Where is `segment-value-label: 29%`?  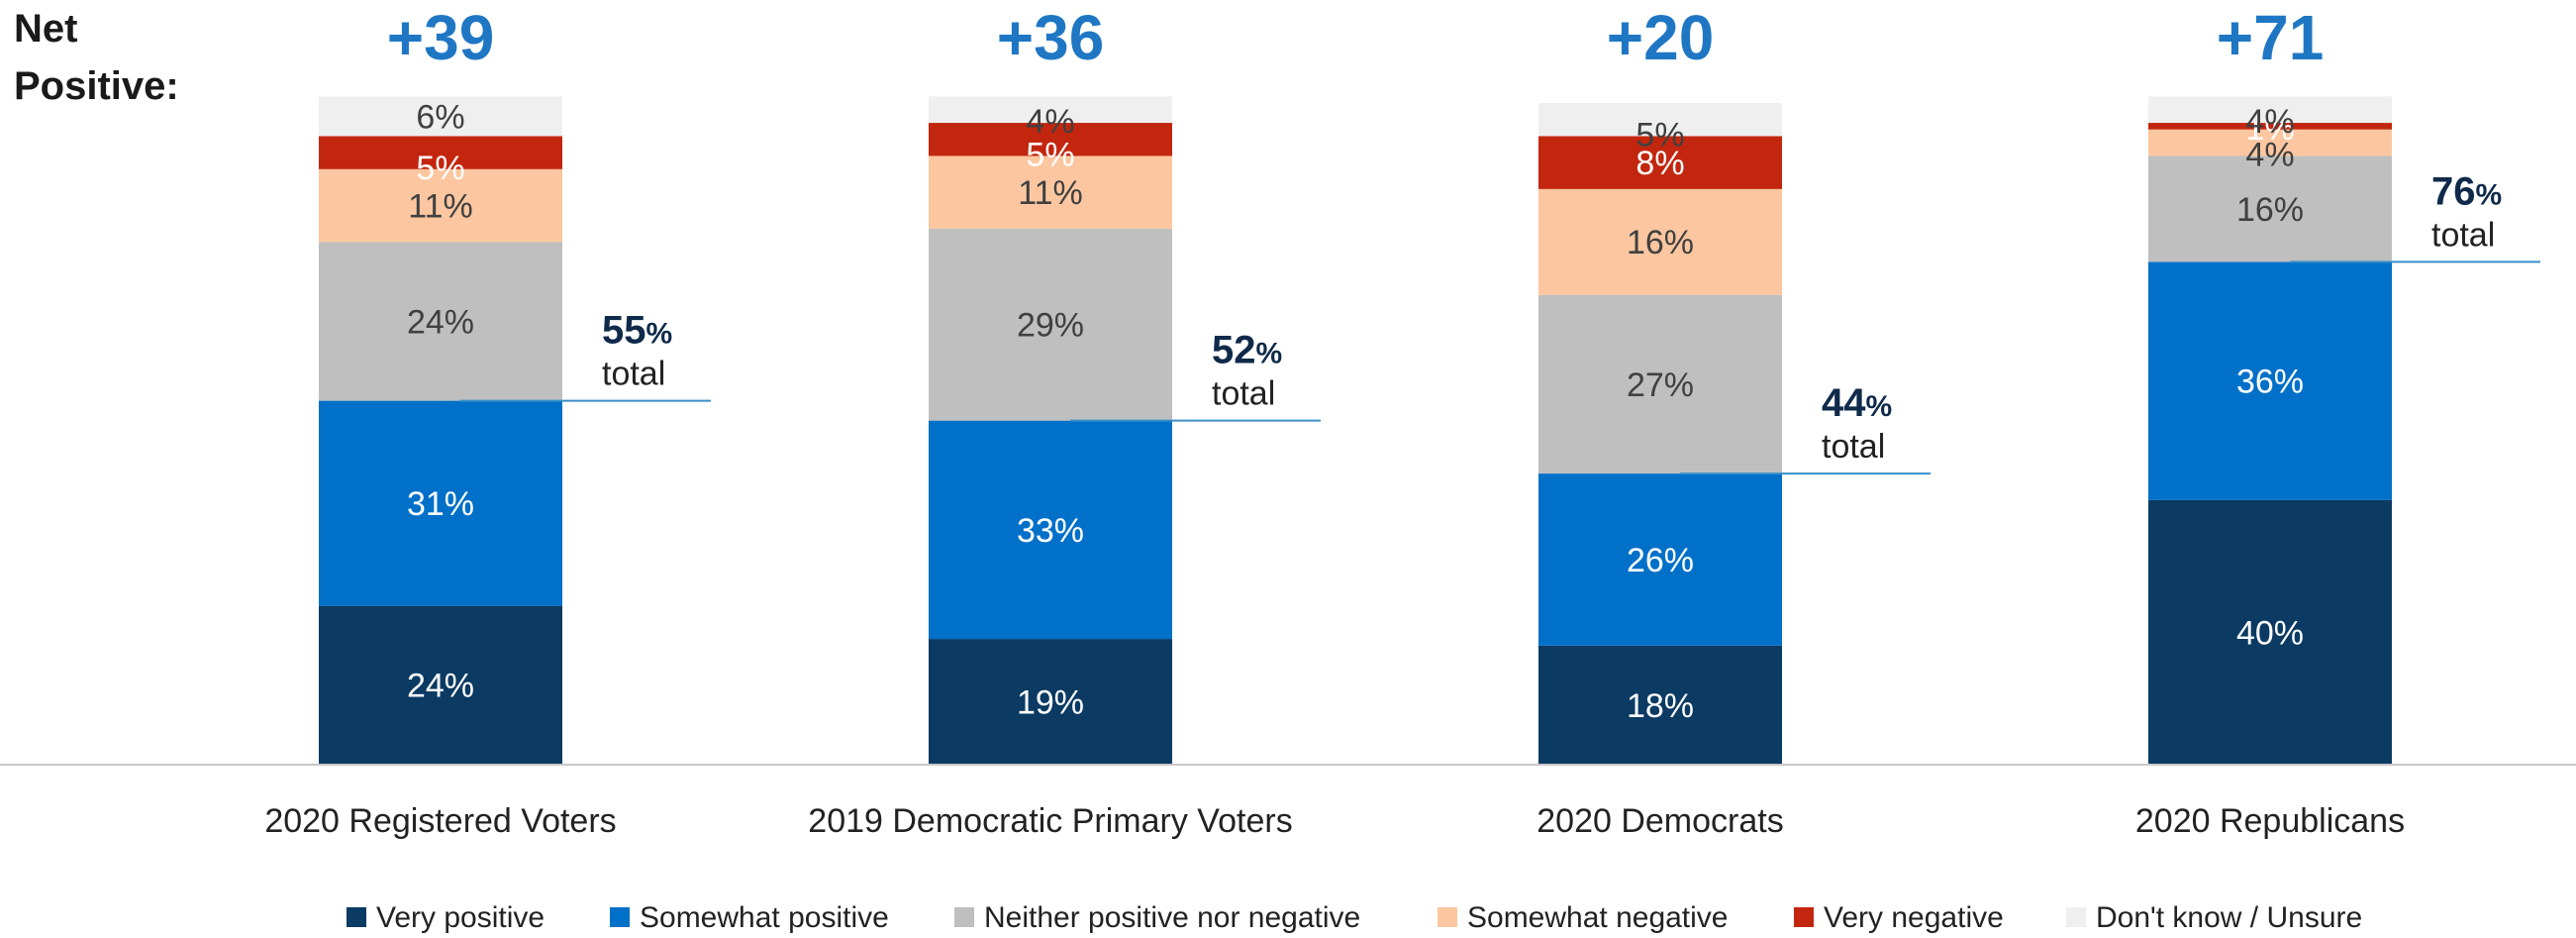 segment-value-label: 29% is located at coordinates (1050, 326).